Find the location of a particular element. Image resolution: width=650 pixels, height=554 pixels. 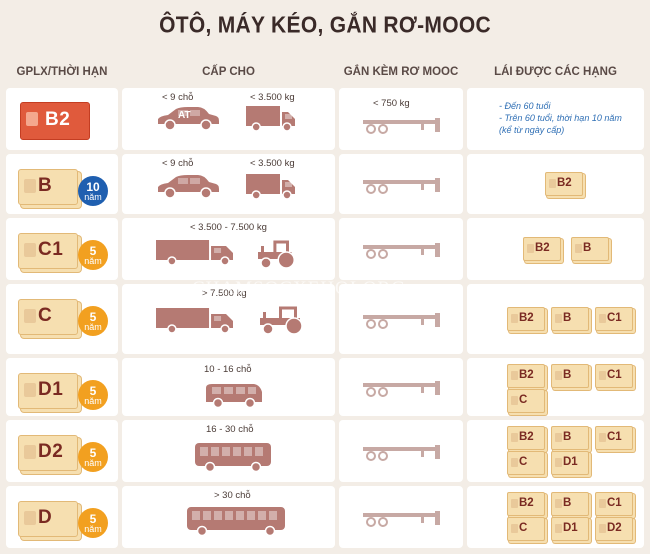

drivable-class: B2 is located at coordinates (526, 437).